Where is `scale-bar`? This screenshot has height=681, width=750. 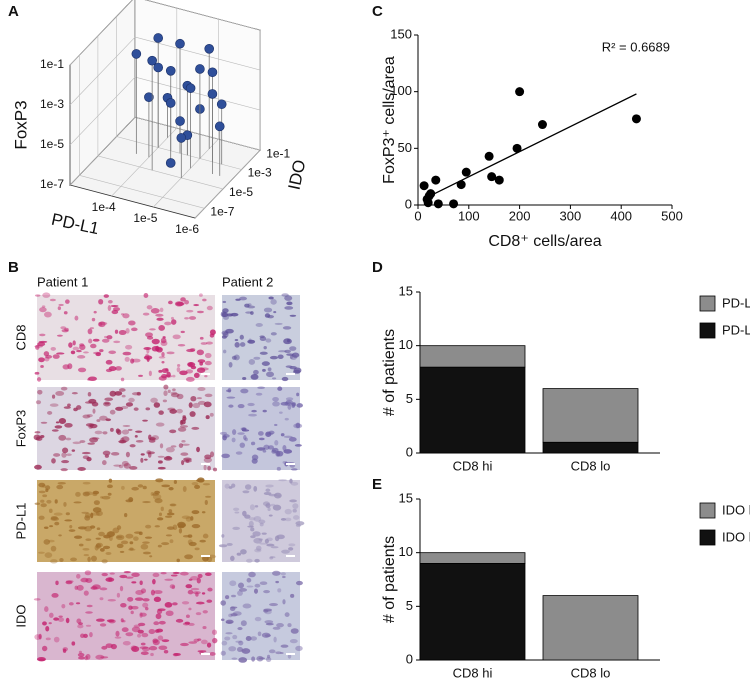
scale-bar is located at coordinates (290, 556).